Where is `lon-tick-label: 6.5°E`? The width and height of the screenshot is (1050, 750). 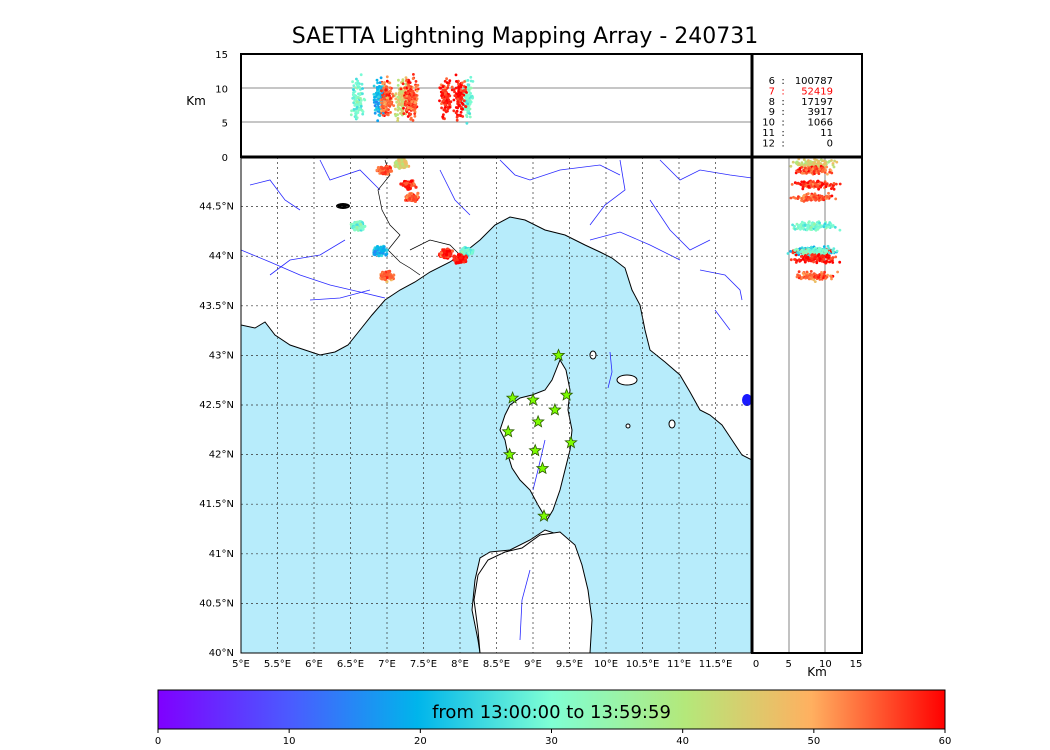 lon-tick-label: 6.5°E is located at coordinates (350, 664).